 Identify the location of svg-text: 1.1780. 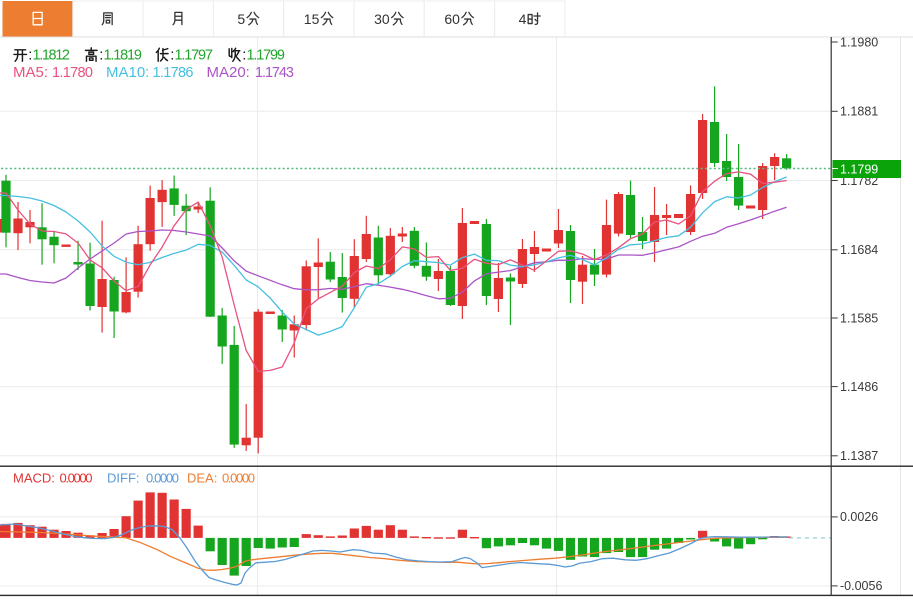
(72, 73).